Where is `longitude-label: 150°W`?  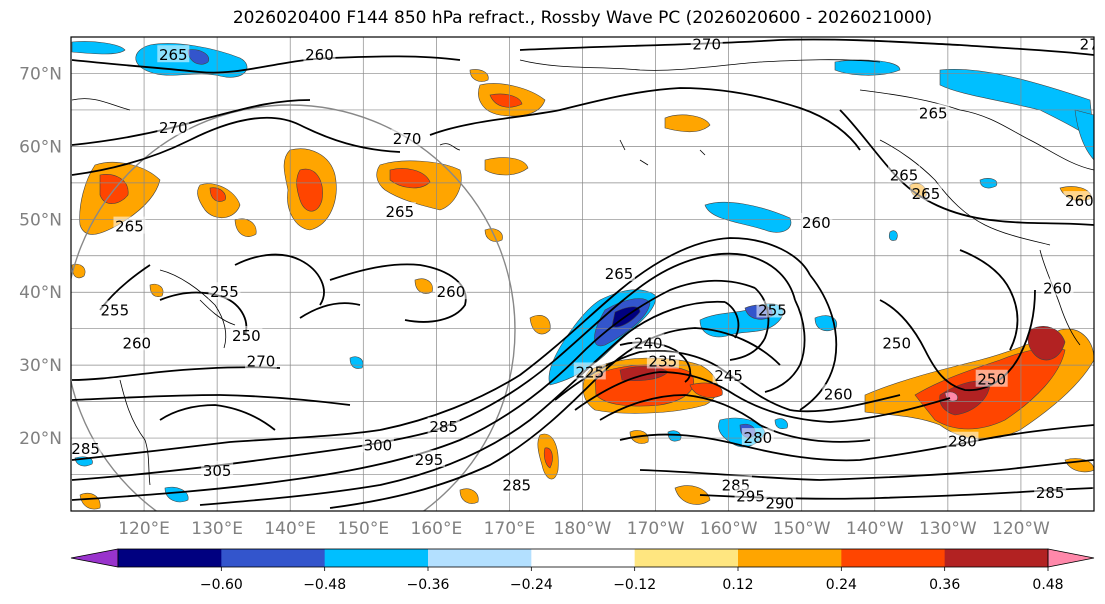
longitude-label: 150°W is located at coordinates (802, 529).